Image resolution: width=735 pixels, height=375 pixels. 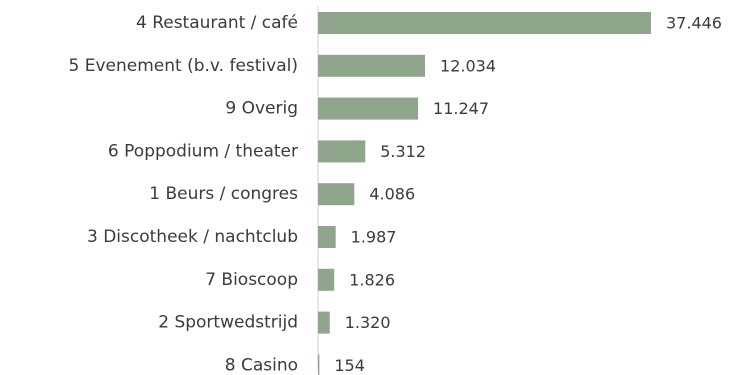 I want to click on value-label: 4.086, so click(x=392, y=194).